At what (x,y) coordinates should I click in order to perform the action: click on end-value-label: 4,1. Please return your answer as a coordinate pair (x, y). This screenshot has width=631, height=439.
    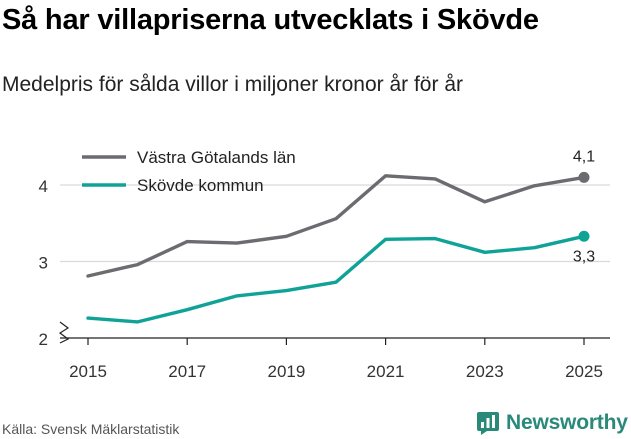
    Looking at the image, I should click on (584, 156).